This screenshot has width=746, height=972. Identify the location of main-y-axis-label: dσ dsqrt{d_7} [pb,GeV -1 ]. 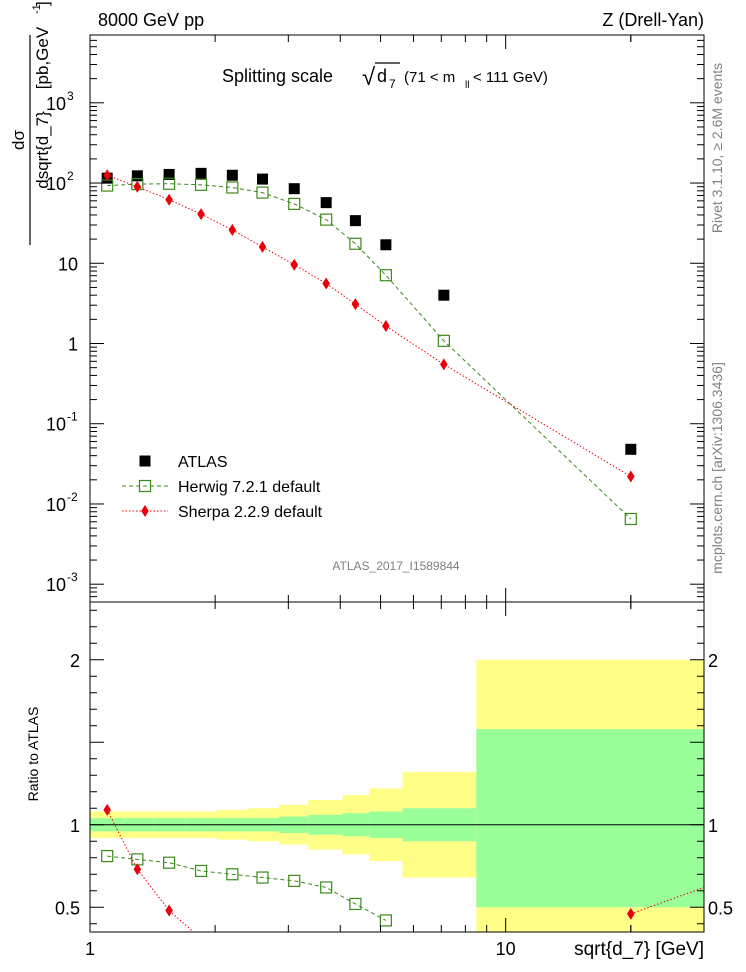
(30, 123).